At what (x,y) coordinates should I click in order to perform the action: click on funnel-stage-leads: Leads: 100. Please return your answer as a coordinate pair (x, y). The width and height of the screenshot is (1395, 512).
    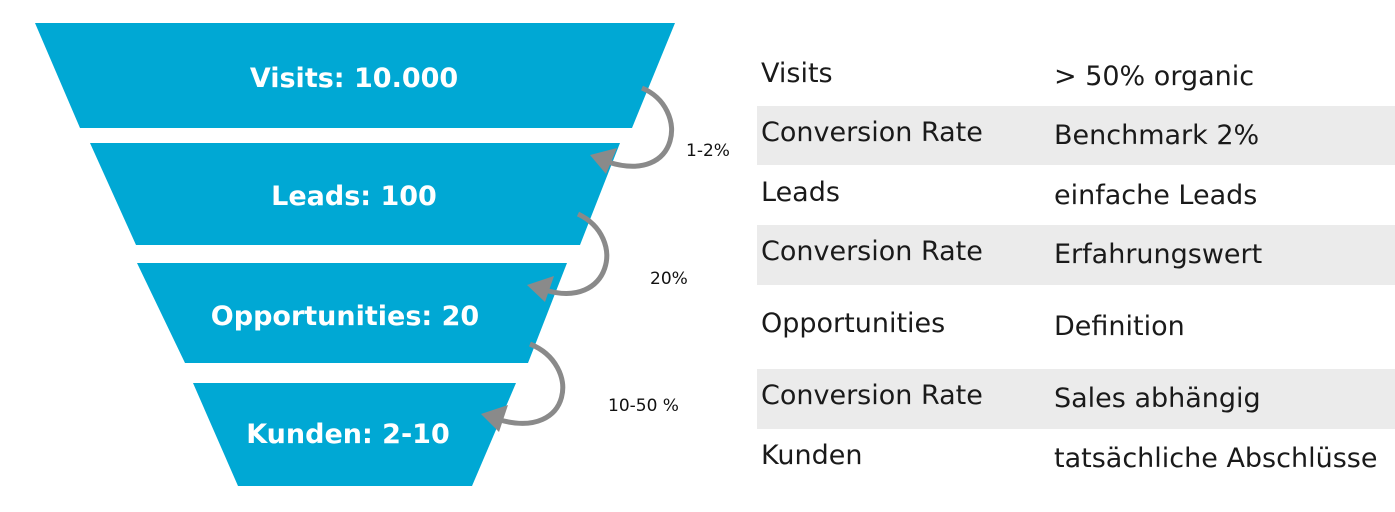
    Looking at the image, I should click on (355, 194).